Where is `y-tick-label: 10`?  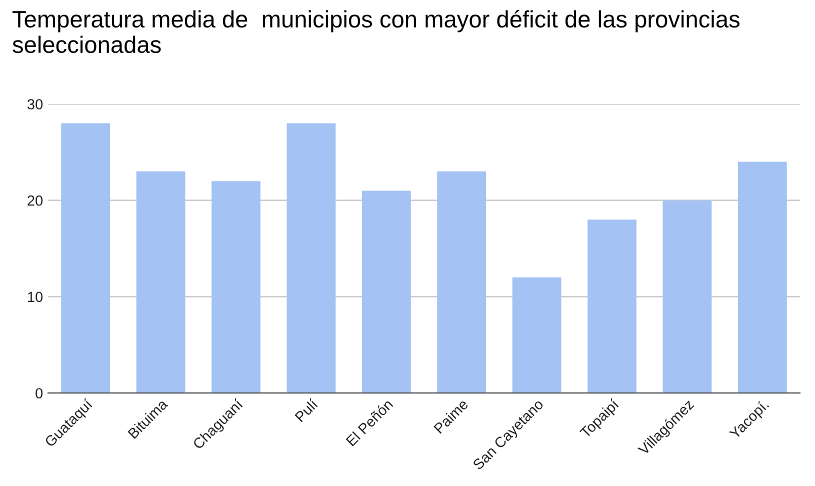 y-tick-label: 10 is located at coordinates (35, 297).